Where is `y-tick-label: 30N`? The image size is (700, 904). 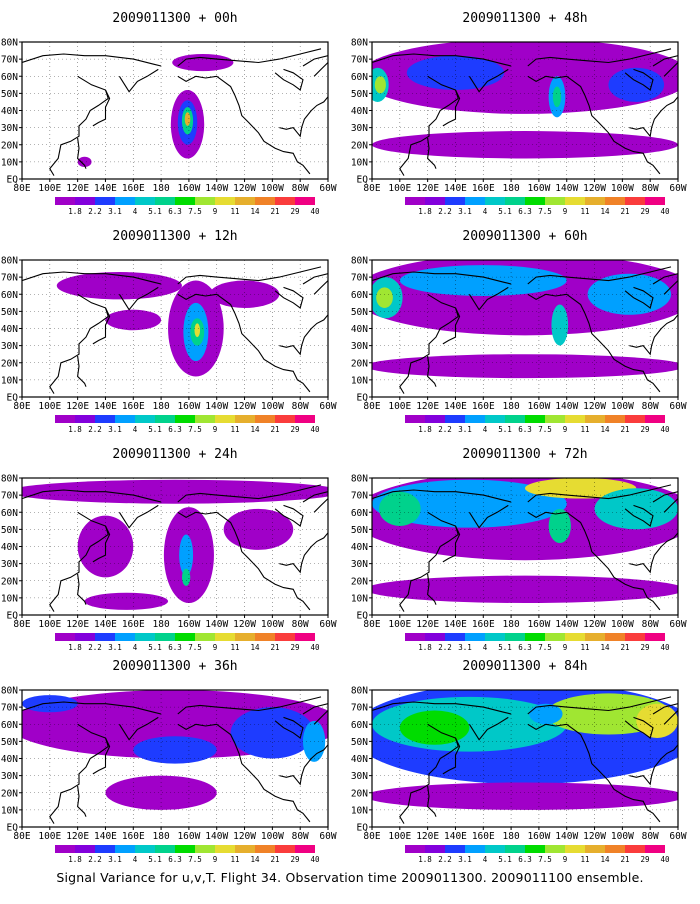
y-tick-label: 30N is located at coordinates (359, 776).